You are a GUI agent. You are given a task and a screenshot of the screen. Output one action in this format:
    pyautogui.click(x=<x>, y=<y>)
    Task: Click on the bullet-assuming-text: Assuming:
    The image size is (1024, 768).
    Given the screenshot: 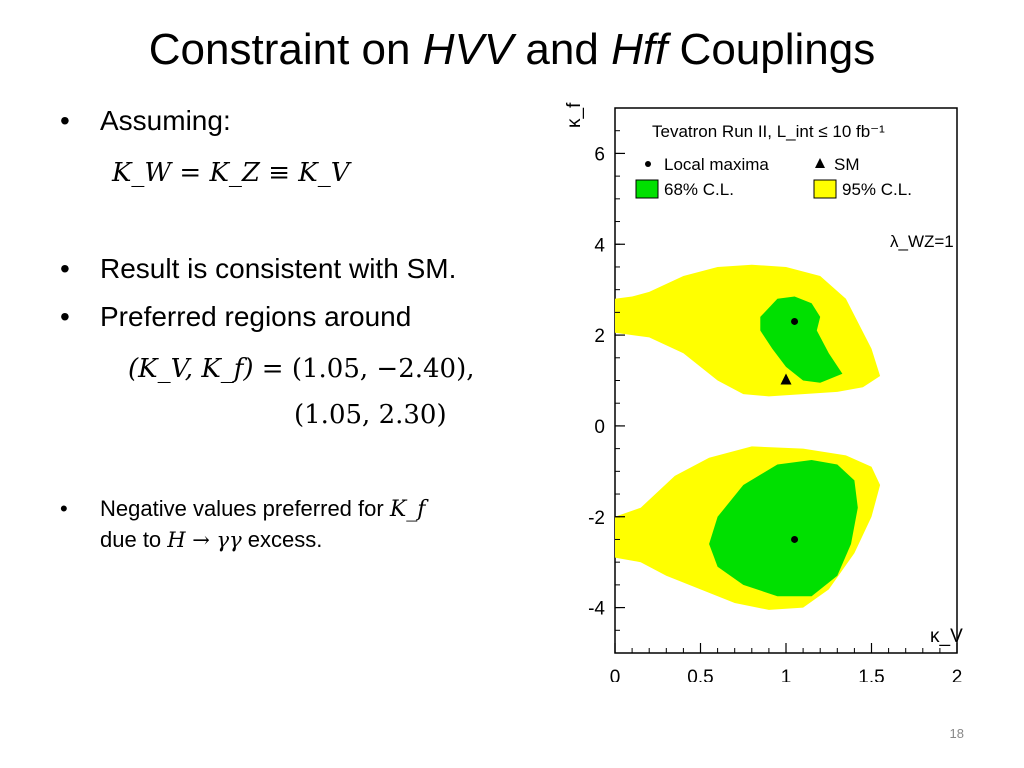 What is the action you would take?
    pyautogui.click(x=165, y=120)
    